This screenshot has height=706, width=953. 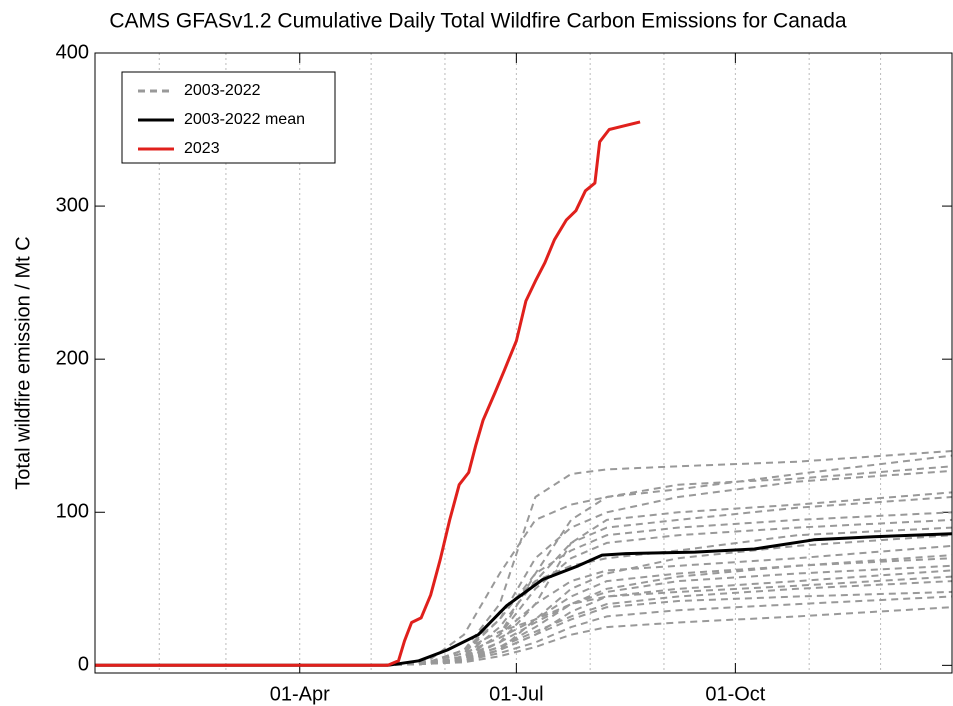 What do you see at coordinates (524, 636) in the screenshot?
I see `series-line` at bounding box center [524, 636].